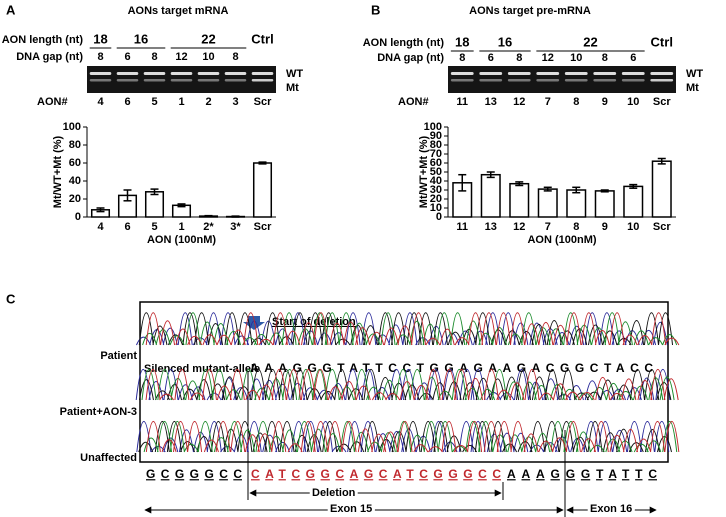  What do you see at coordinates (376, 474) in the screenshot?
I see `reference-sequence: CATCGGCAGCATCGGGCC` at bounding box center [376, 474].